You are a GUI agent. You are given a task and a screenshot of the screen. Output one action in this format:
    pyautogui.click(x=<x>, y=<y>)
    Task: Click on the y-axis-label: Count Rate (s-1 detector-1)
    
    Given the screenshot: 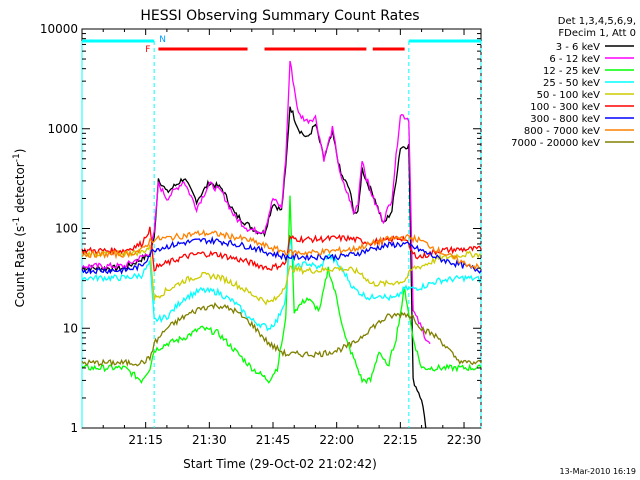 What is the action you would take?
    pyautogui.click(x=19, y=228)
    